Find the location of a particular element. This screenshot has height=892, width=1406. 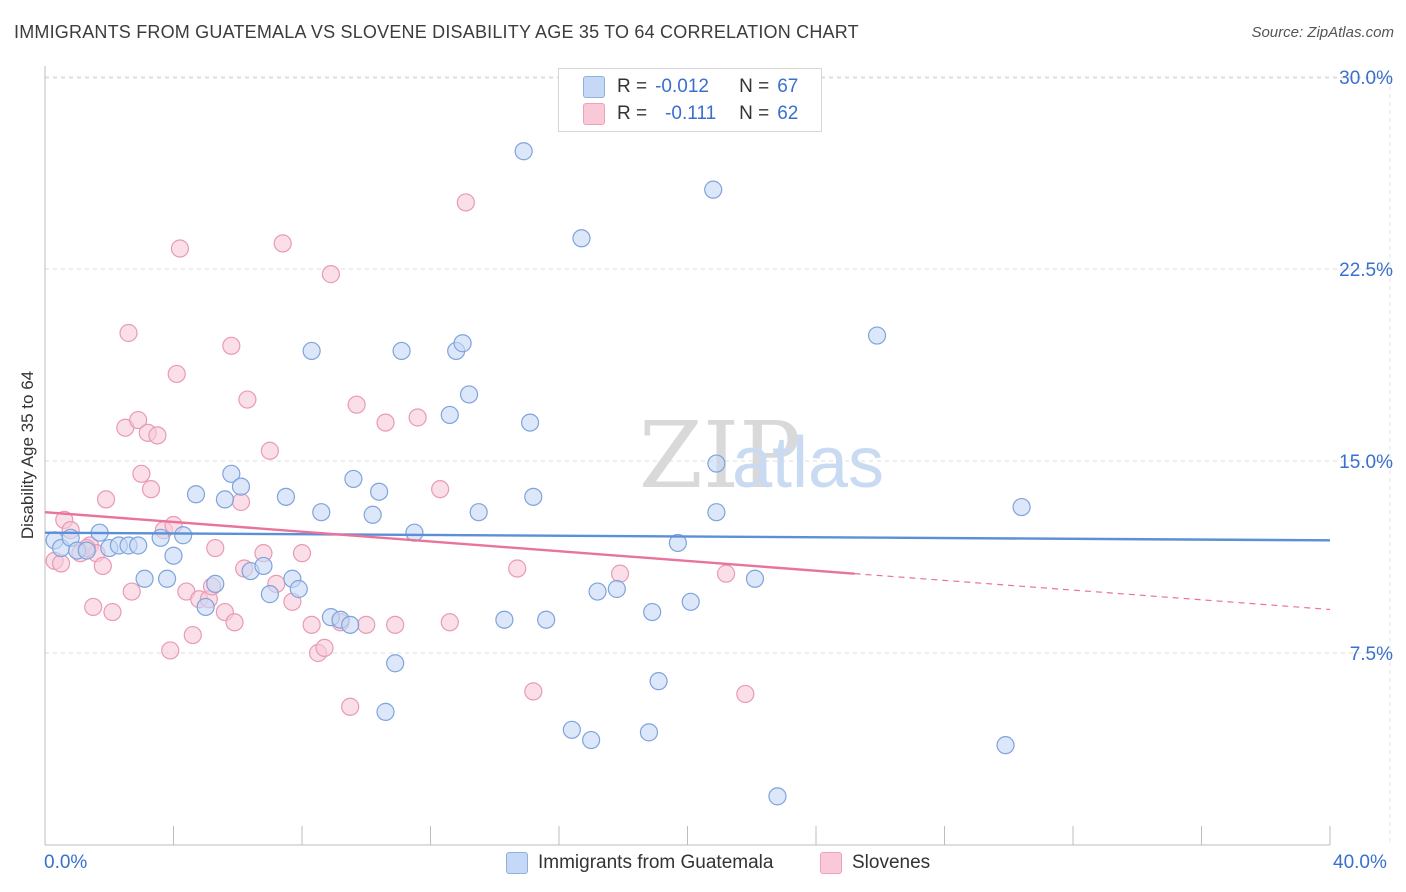

y-tick-label: 30.0% is located at coordinates (1366, 78).